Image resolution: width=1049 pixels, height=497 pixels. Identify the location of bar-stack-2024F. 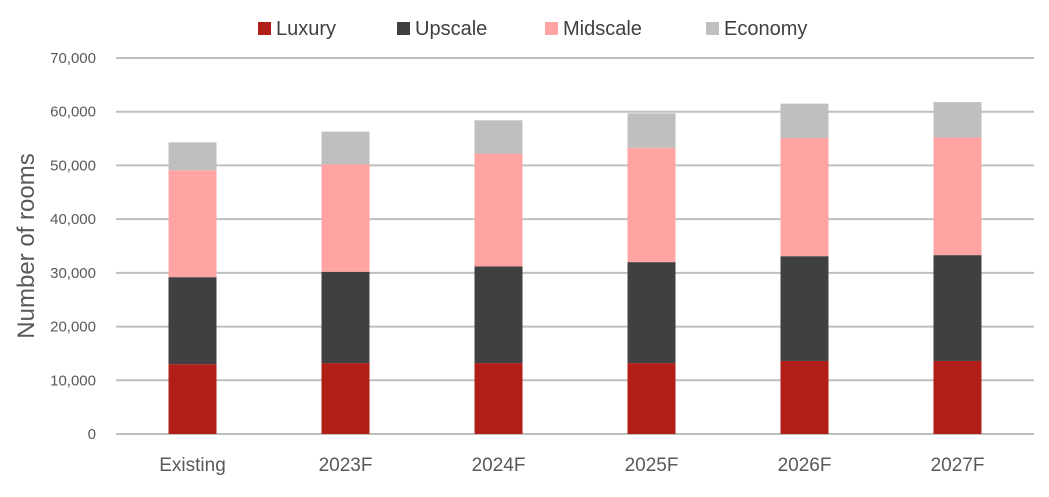
(498, 277).